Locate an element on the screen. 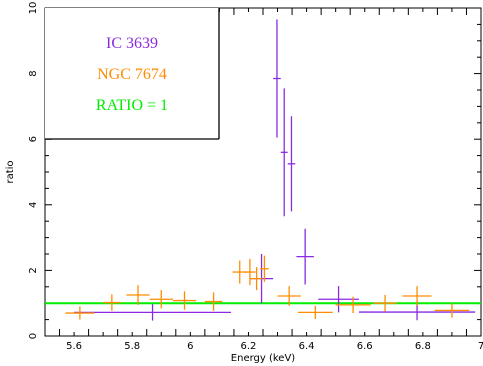 This screenshot has height=366, width=483. y-tick-label: 10 is located at coordinates (33, 8).